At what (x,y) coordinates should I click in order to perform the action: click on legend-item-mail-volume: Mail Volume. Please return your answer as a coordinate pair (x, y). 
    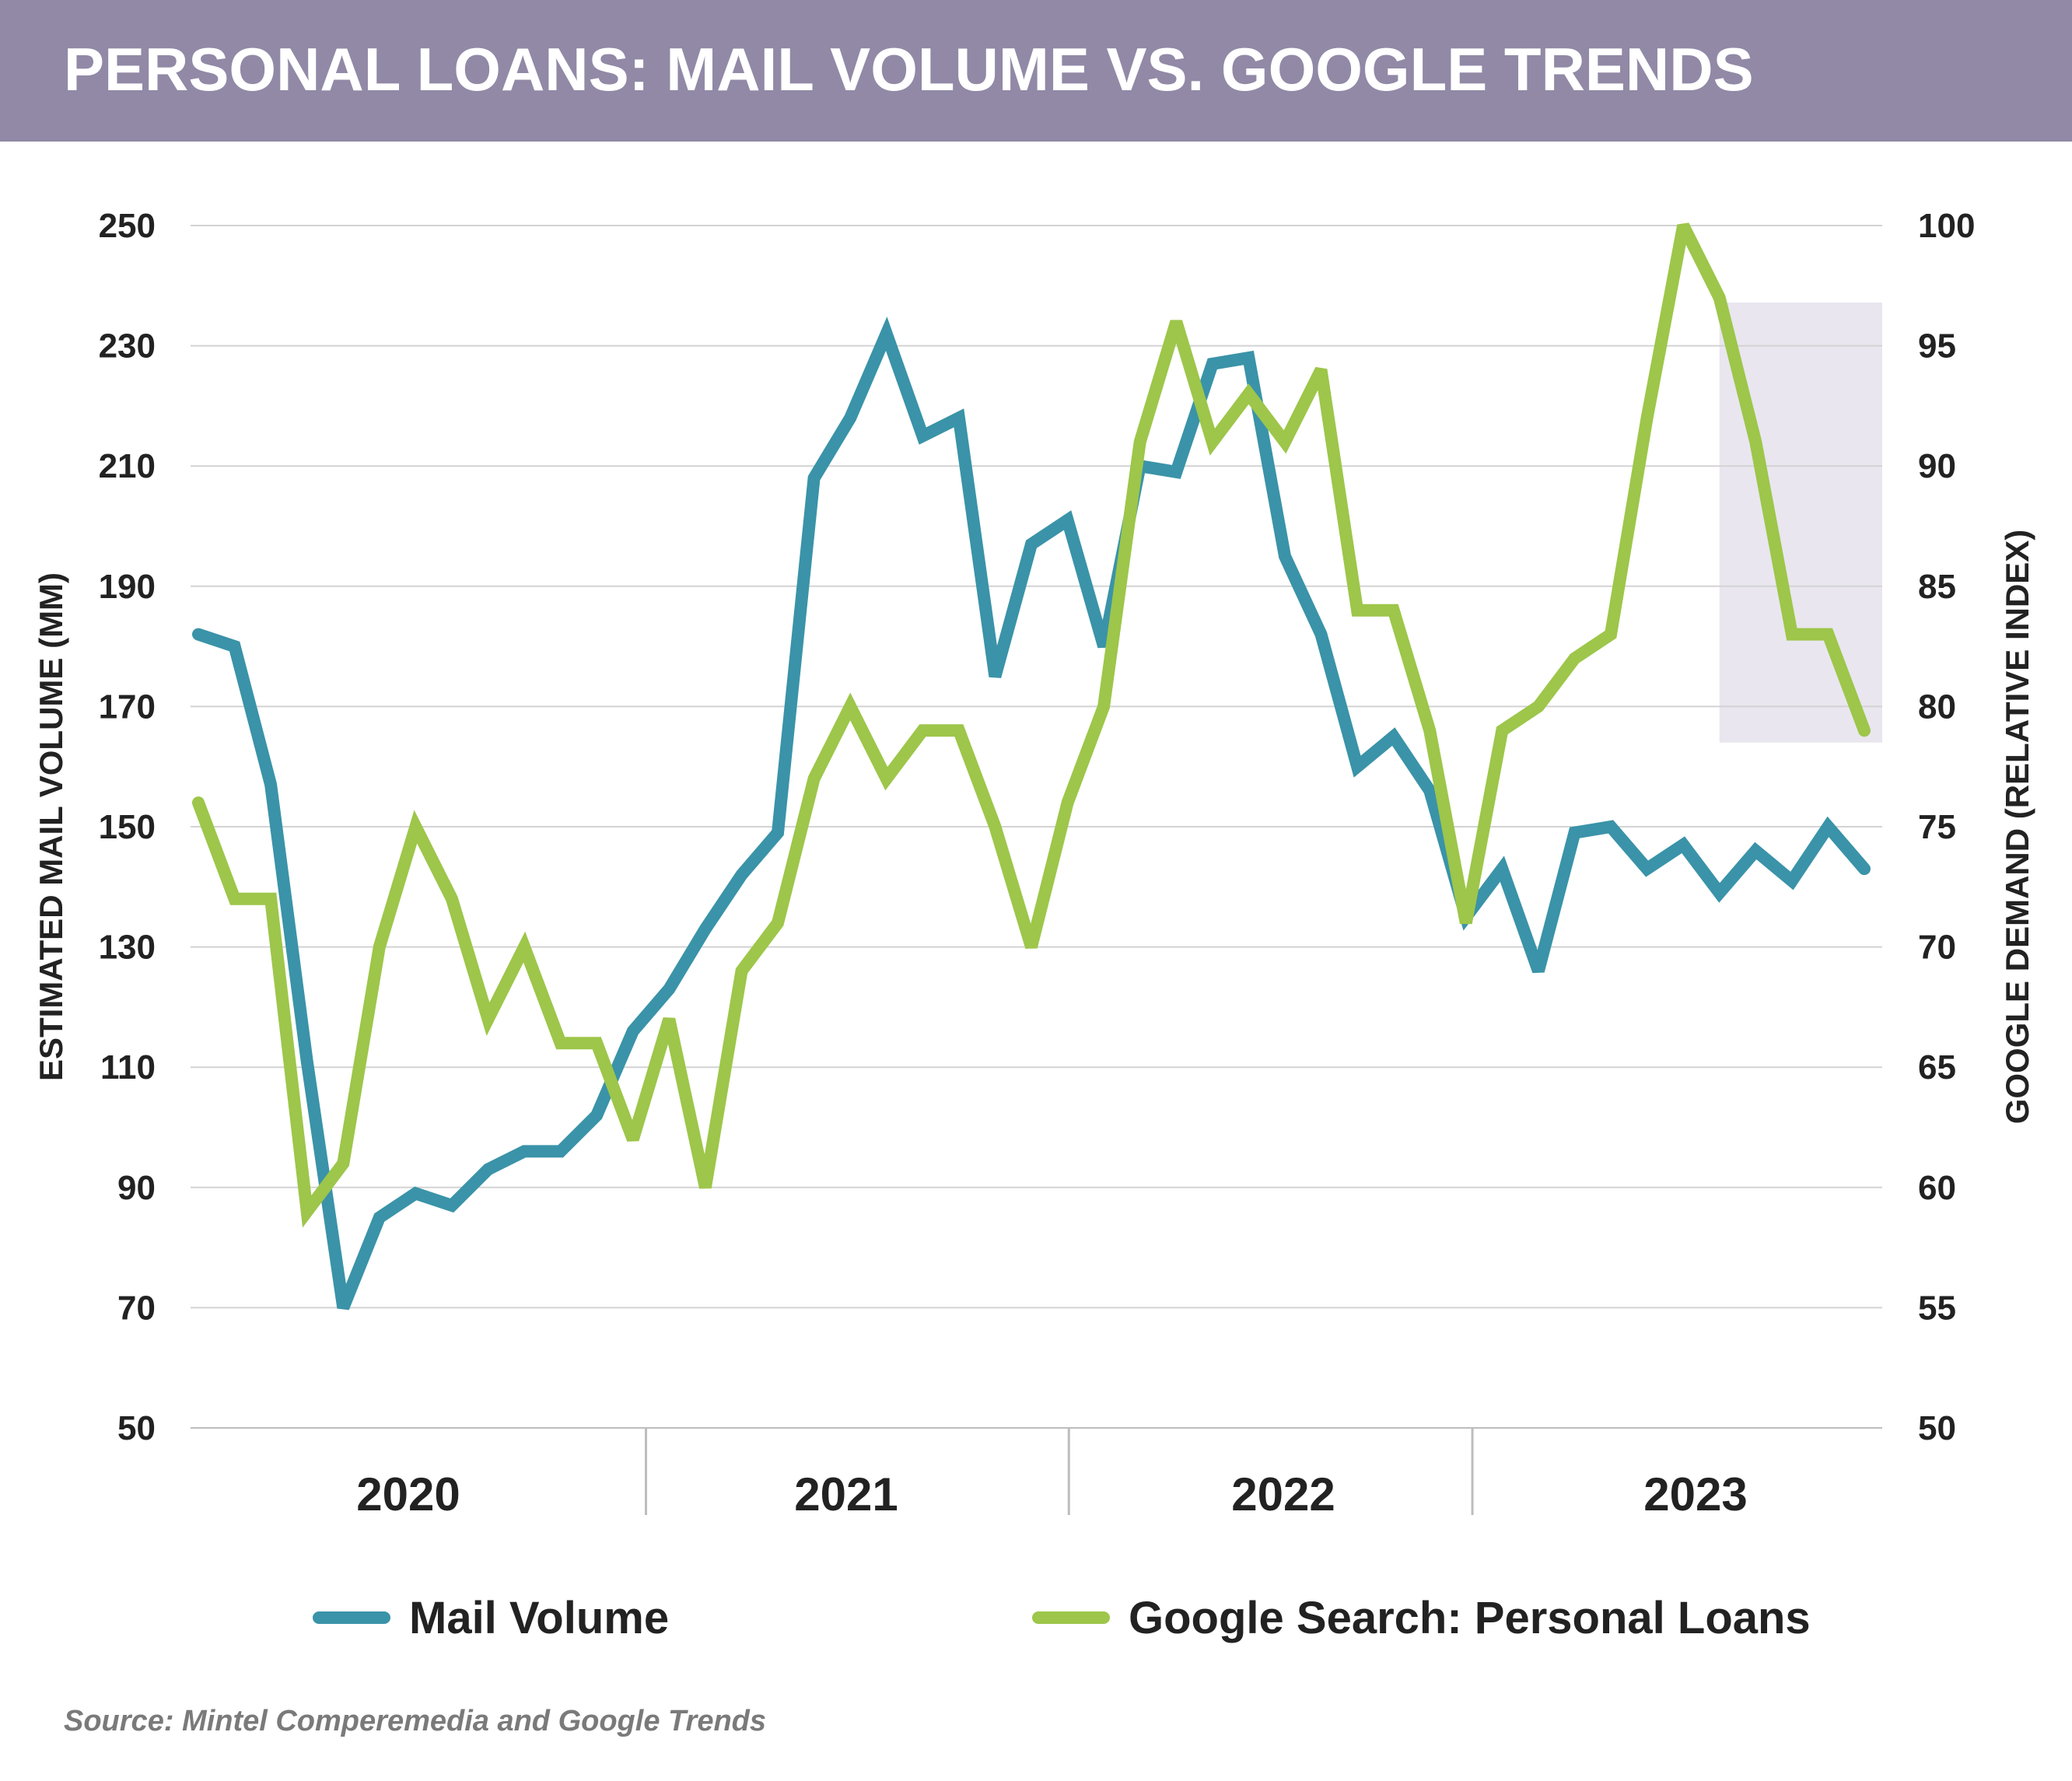
    Looking at the image, I should click on (491, 1617).